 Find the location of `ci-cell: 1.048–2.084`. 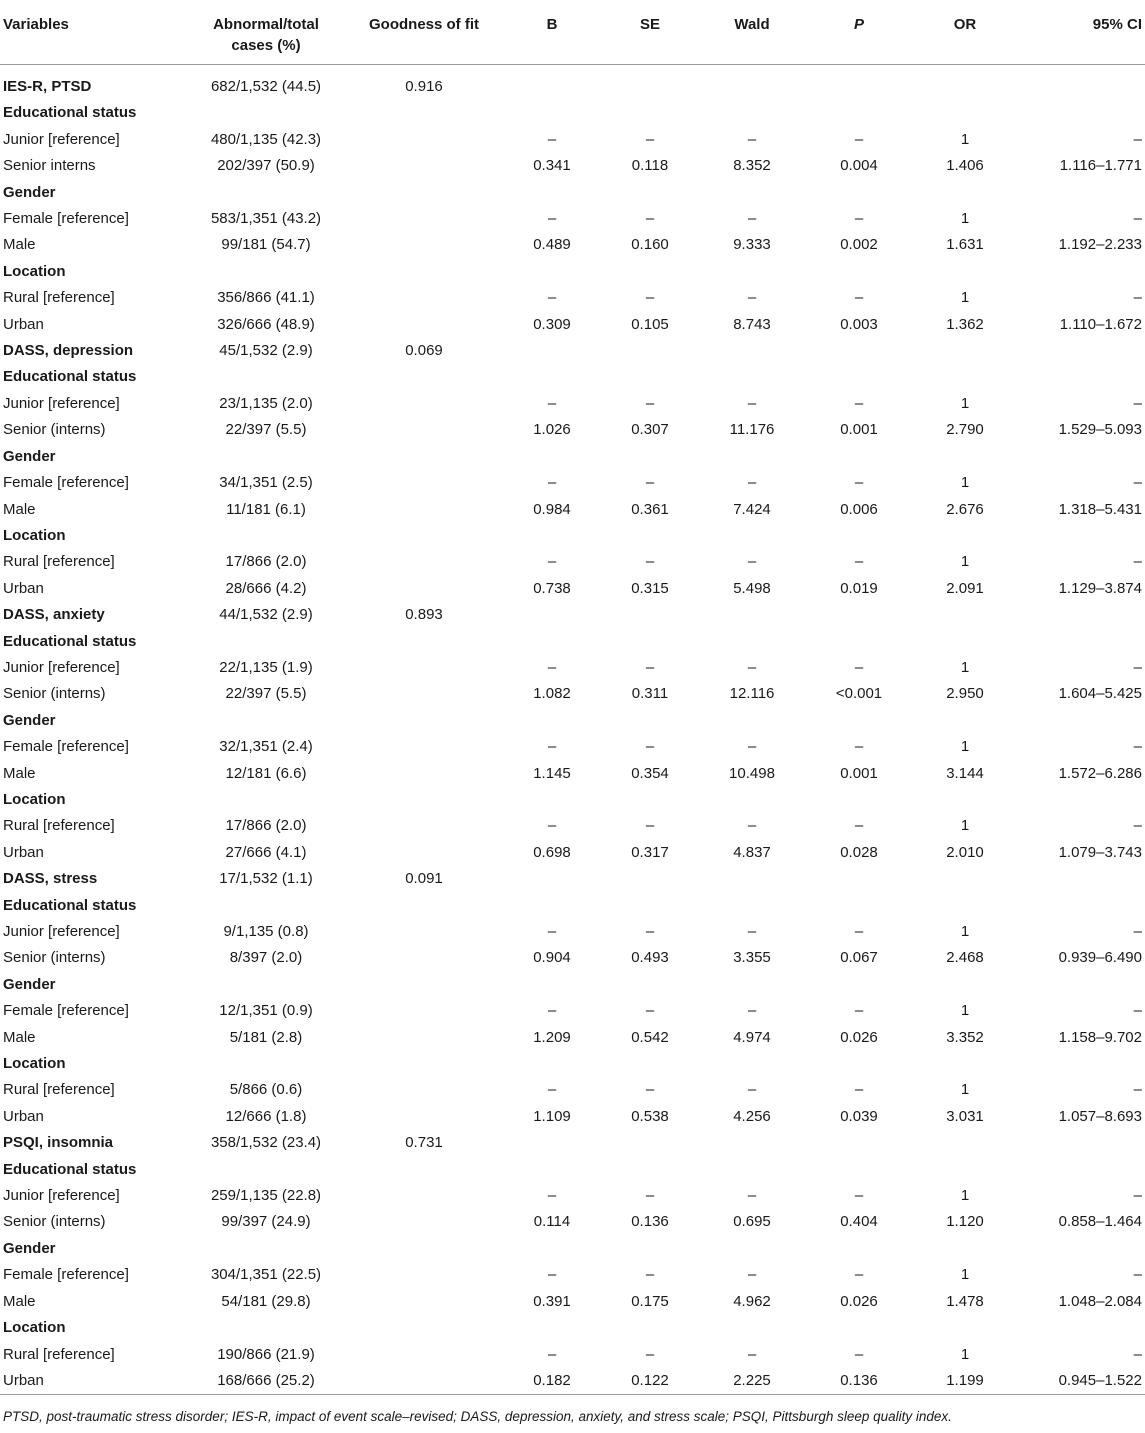

ci-cell: 1.048–2.084 is located at coordinates (1100, 1301).